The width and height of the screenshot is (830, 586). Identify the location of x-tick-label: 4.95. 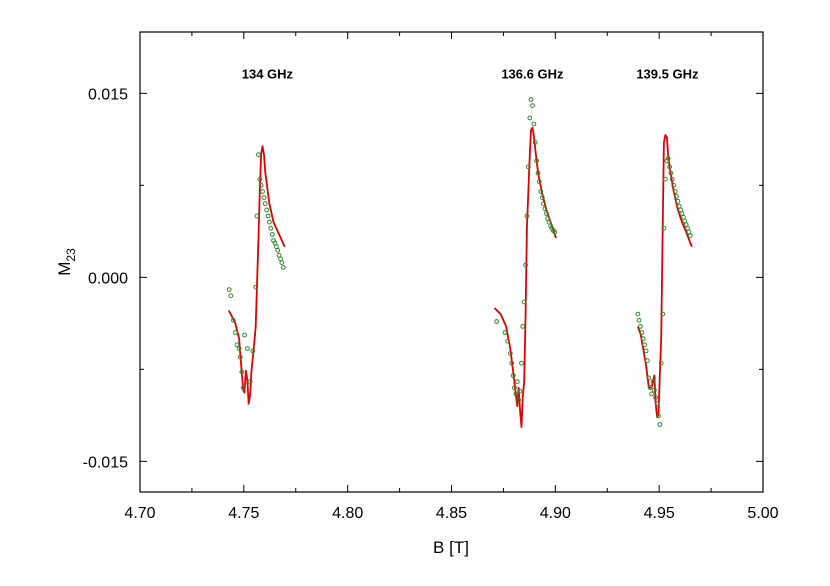
(659, 513).